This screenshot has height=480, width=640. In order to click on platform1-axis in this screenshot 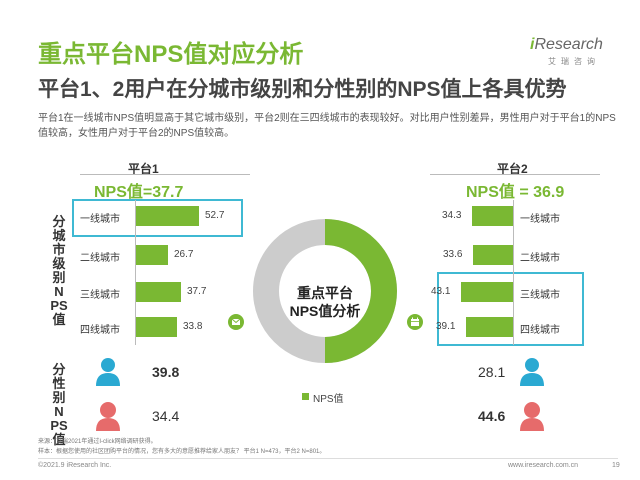, I will do `click(135, 272)`.